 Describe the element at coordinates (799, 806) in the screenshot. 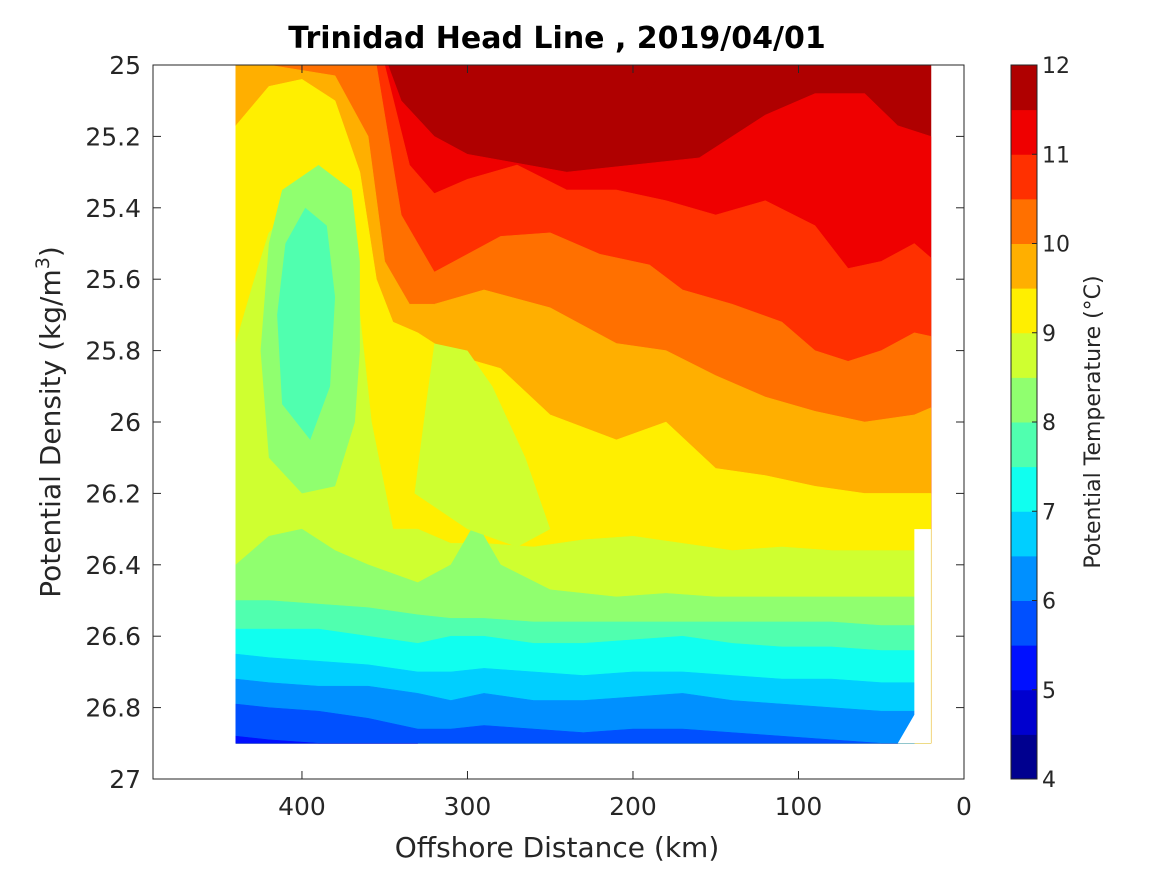

I see `x-tick-label: 100` at that location.